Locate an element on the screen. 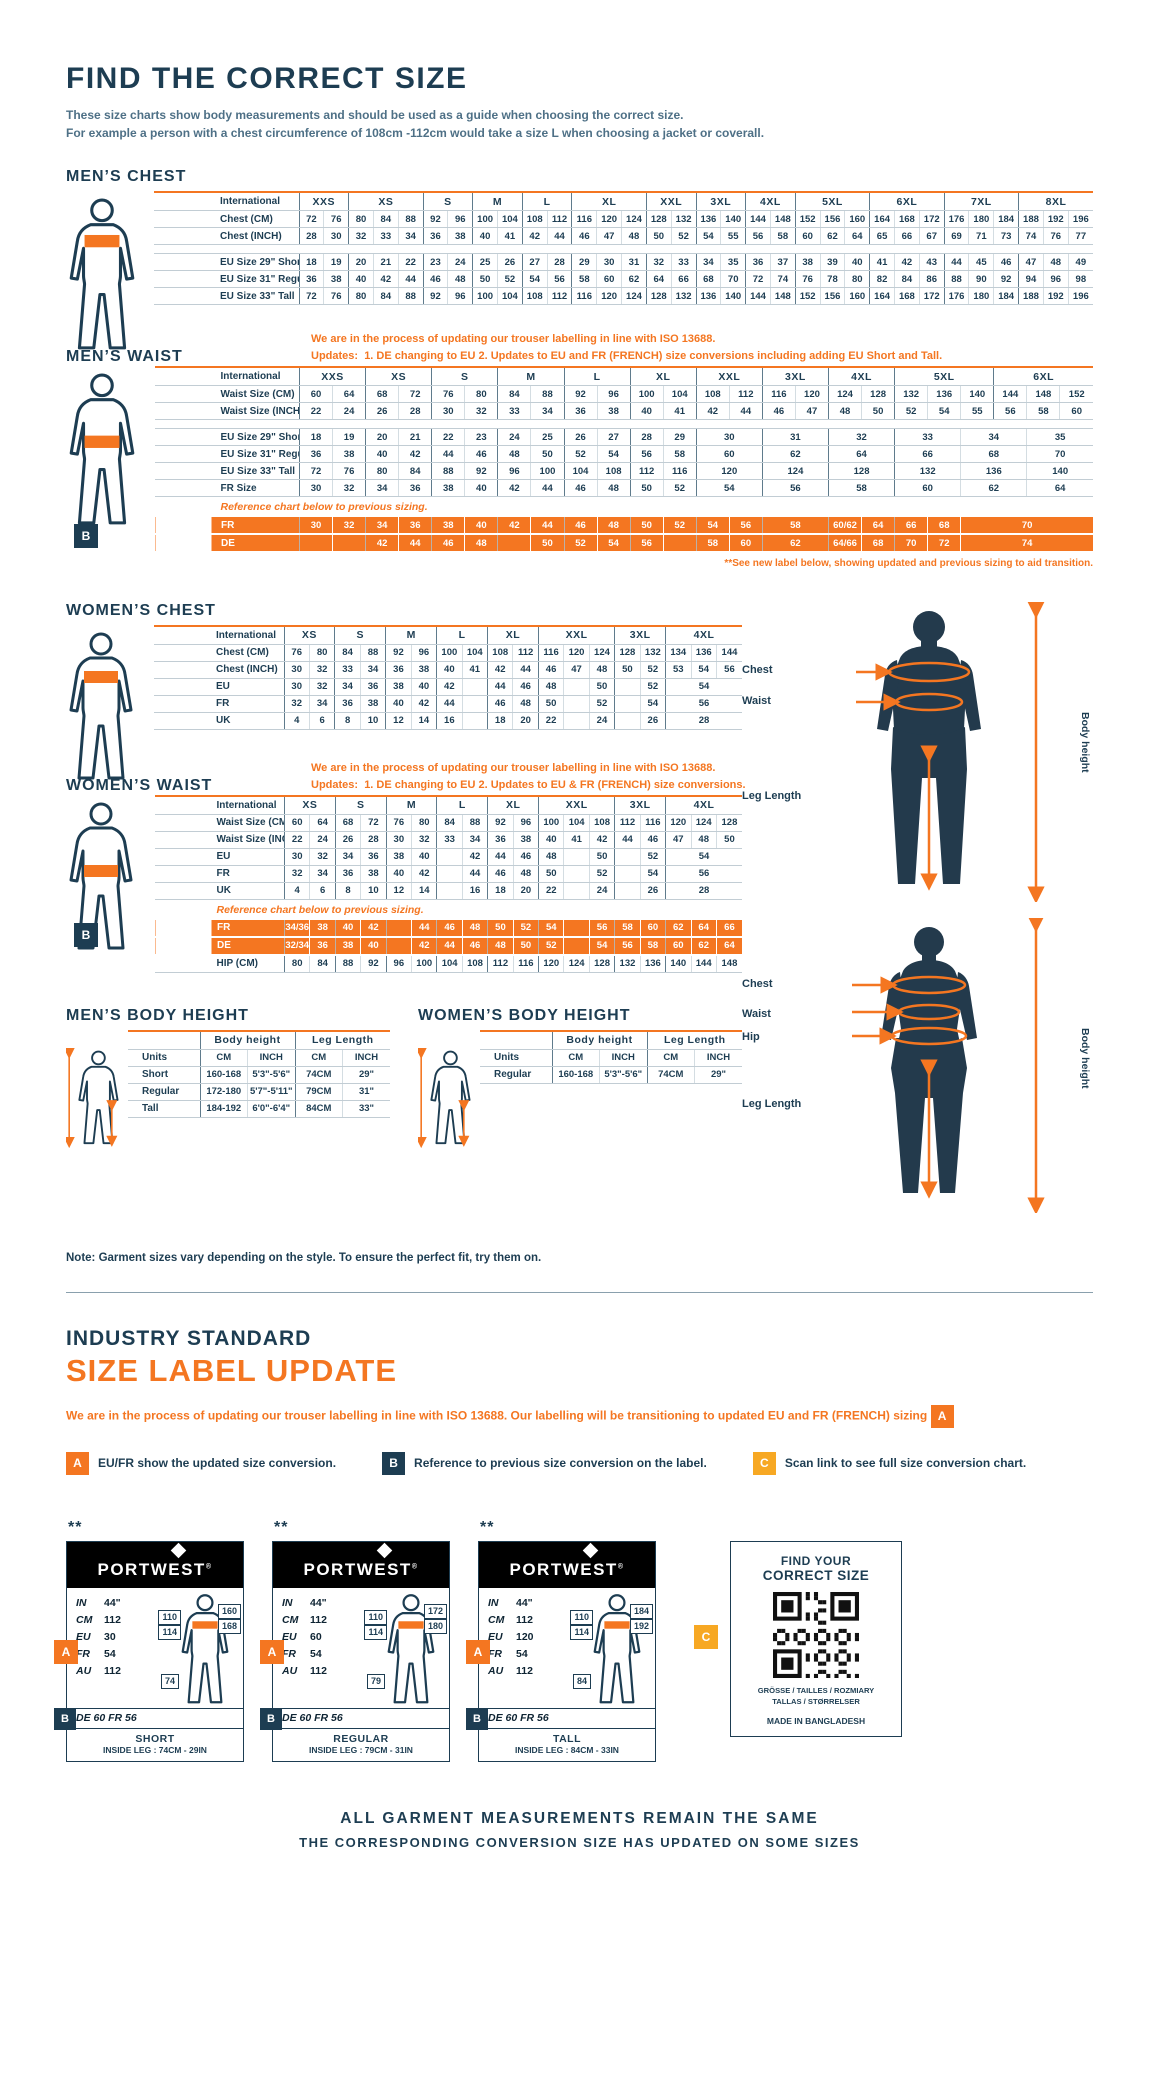  female-photo-figure is located at coordinates (948, 1064).